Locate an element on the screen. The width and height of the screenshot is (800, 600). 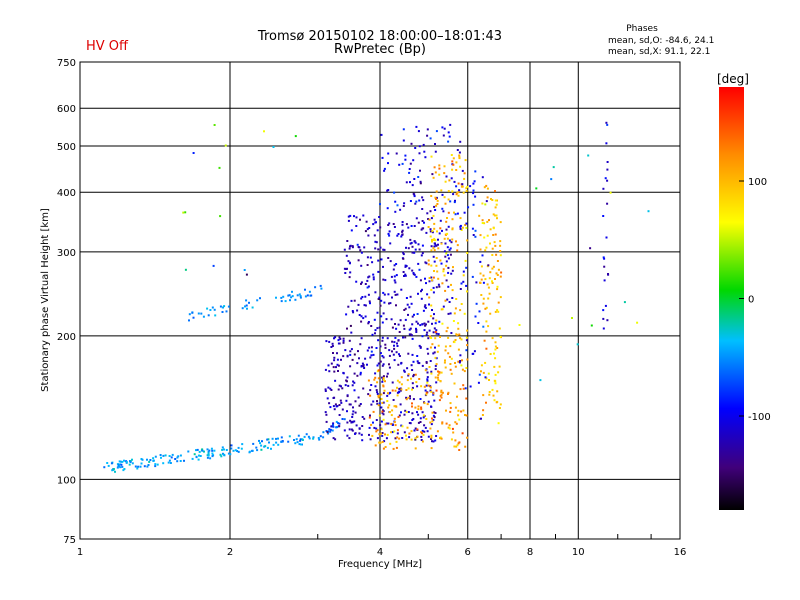
y-tick-label: 300 is located at coordinates (66, 253).